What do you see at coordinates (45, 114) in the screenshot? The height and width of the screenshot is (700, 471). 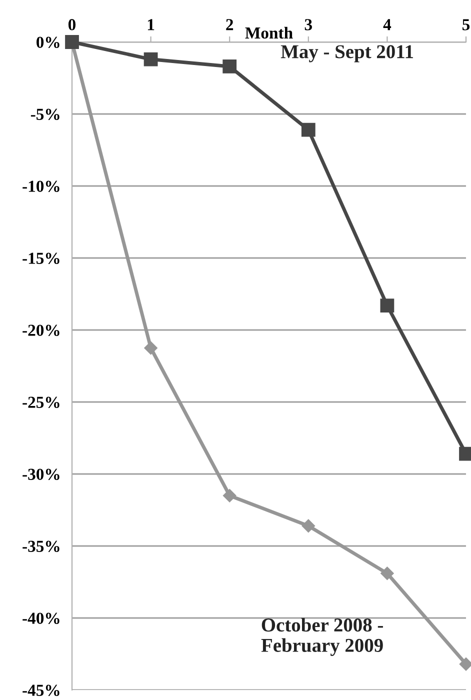 I see `y-tick-label: -5%` at bounding box center [45, 114].